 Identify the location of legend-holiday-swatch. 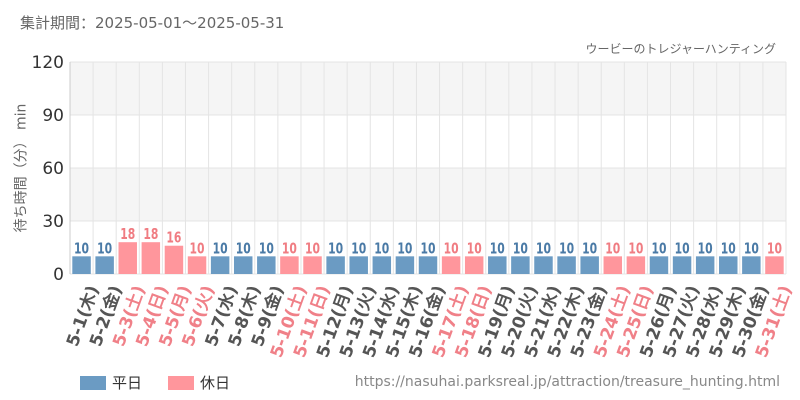
(181, 382).